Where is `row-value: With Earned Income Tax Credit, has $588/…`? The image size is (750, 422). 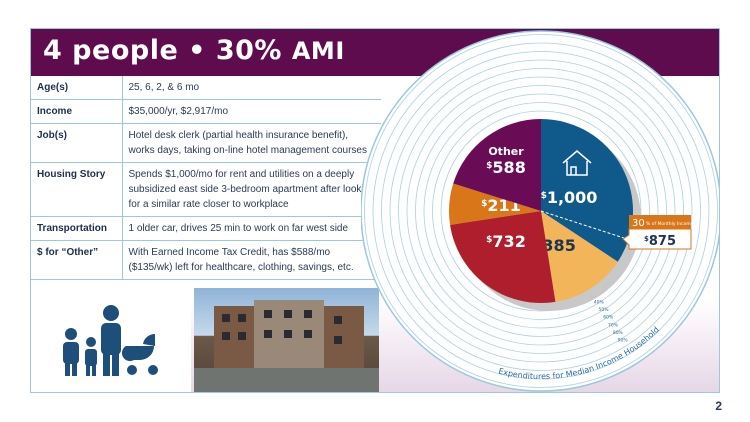
row-value: With Earned Income Tax Credit, has $588/… is located at coordinates (251, 260).